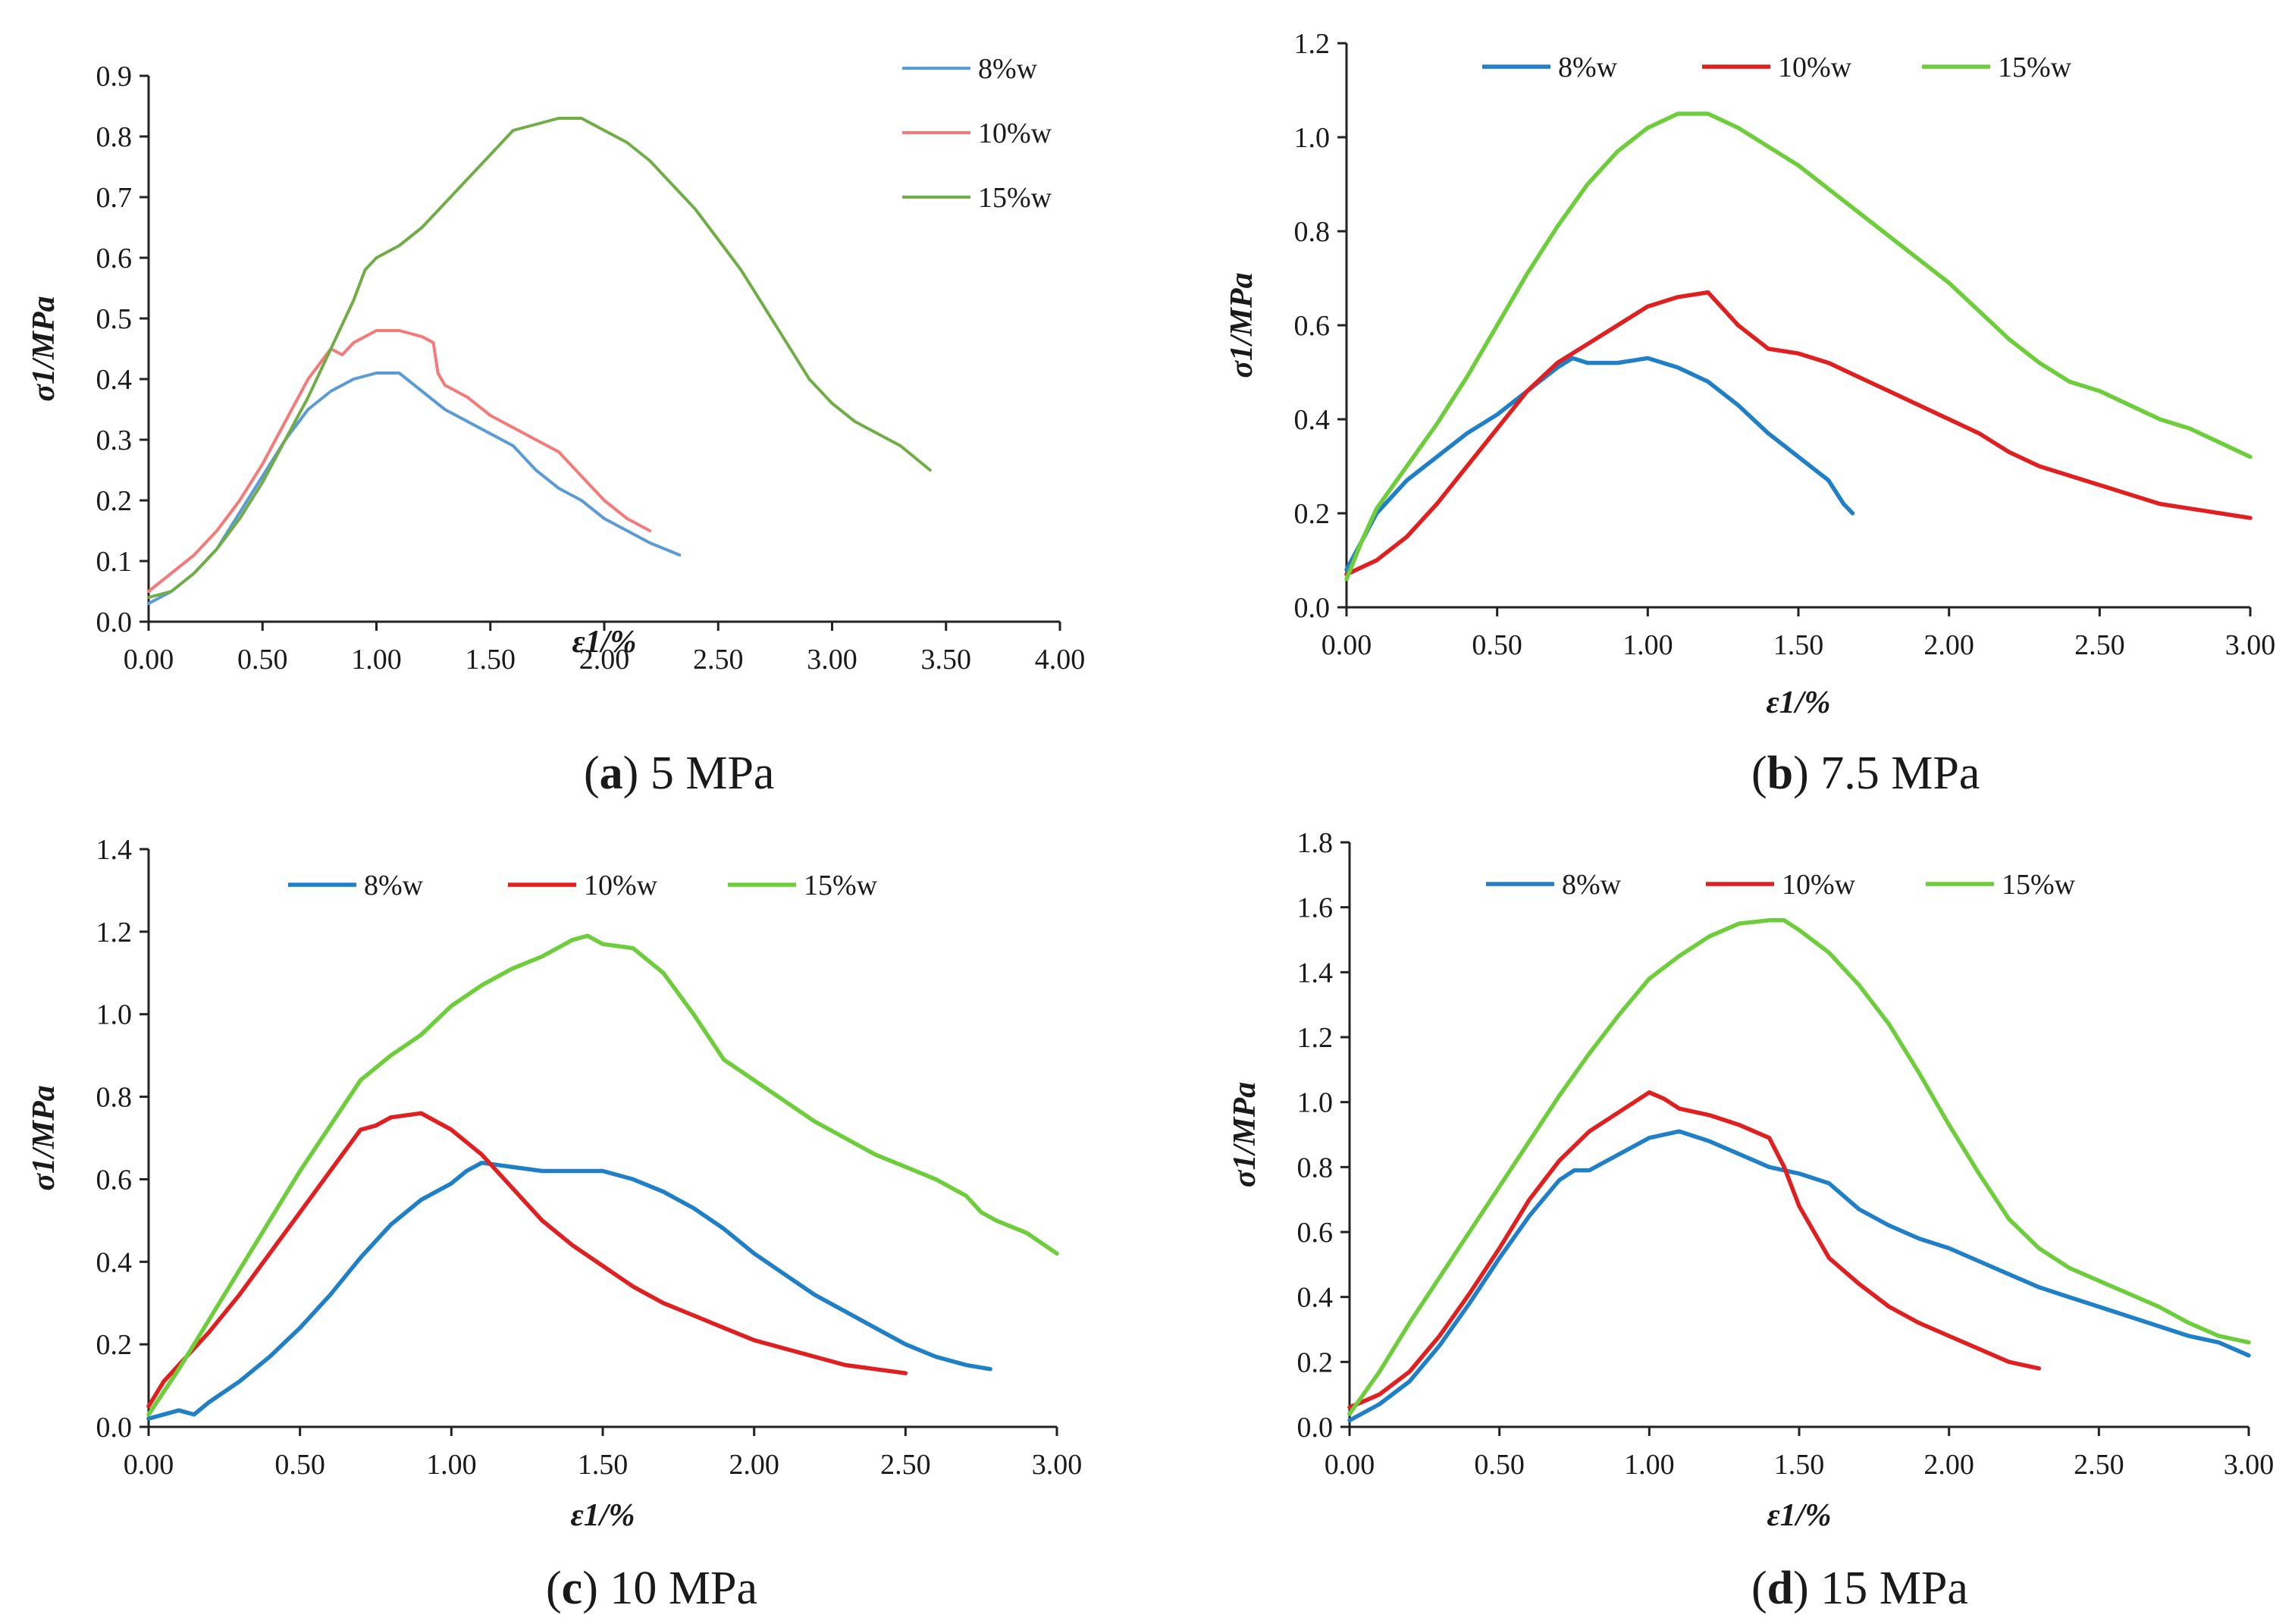  I want to click on y-tick-label: 0.1, so click(114, 562).